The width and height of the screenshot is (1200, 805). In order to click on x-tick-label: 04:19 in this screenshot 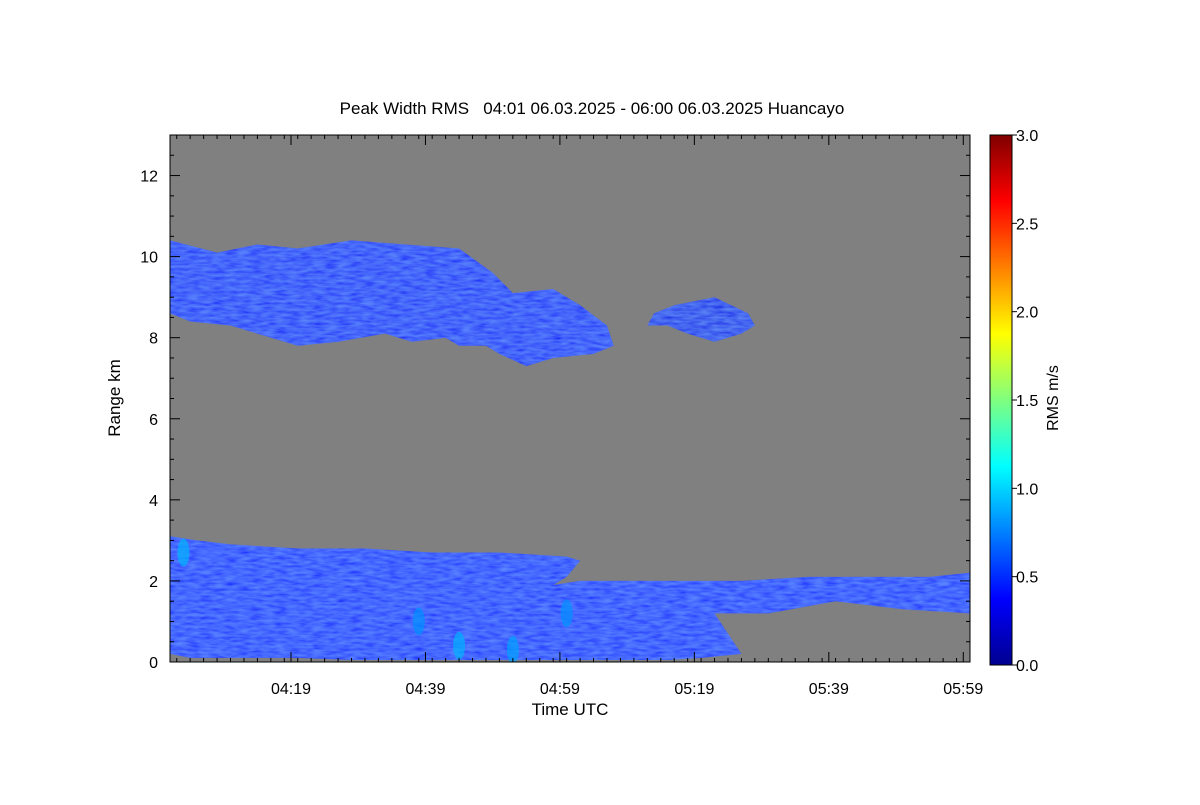, I will do `click(291, 689)`.